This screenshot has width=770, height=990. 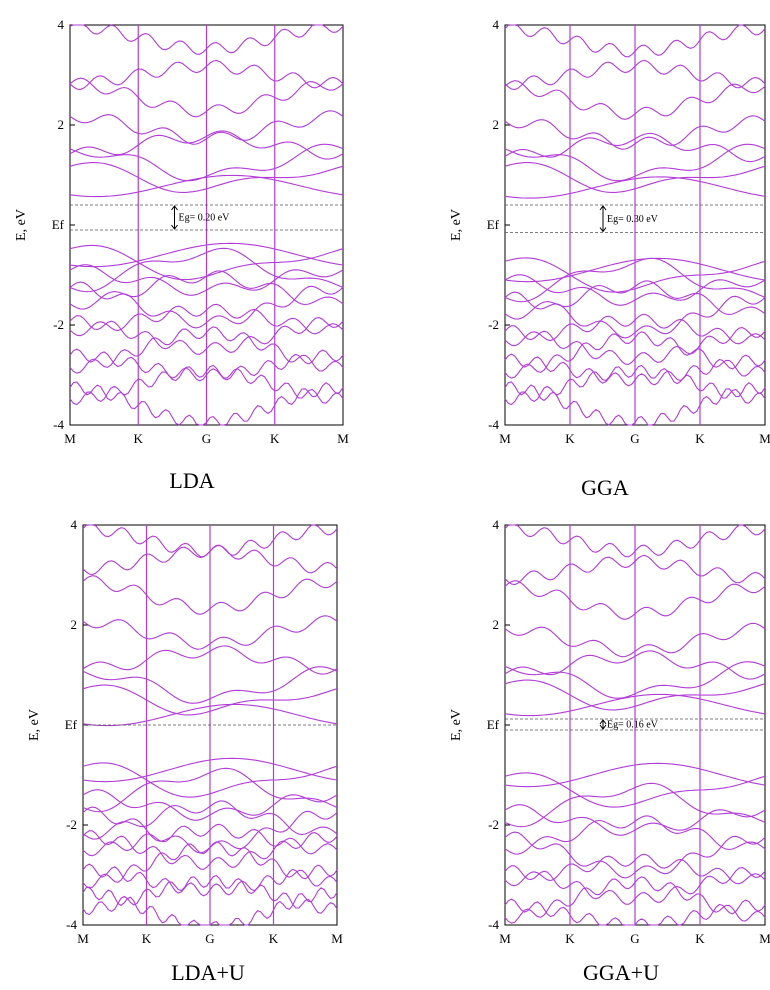 What do you see at coordinates (633, 725) in the screenshot?
I see `gap-label: Eg= 0.16 eV` at bounding box center [633, 725].